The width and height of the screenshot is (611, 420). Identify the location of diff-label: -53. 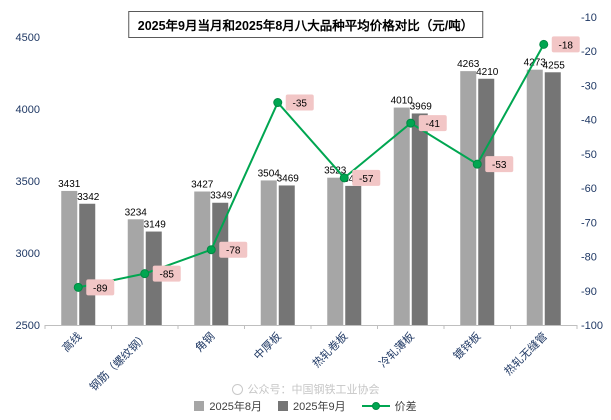
(499, 165).